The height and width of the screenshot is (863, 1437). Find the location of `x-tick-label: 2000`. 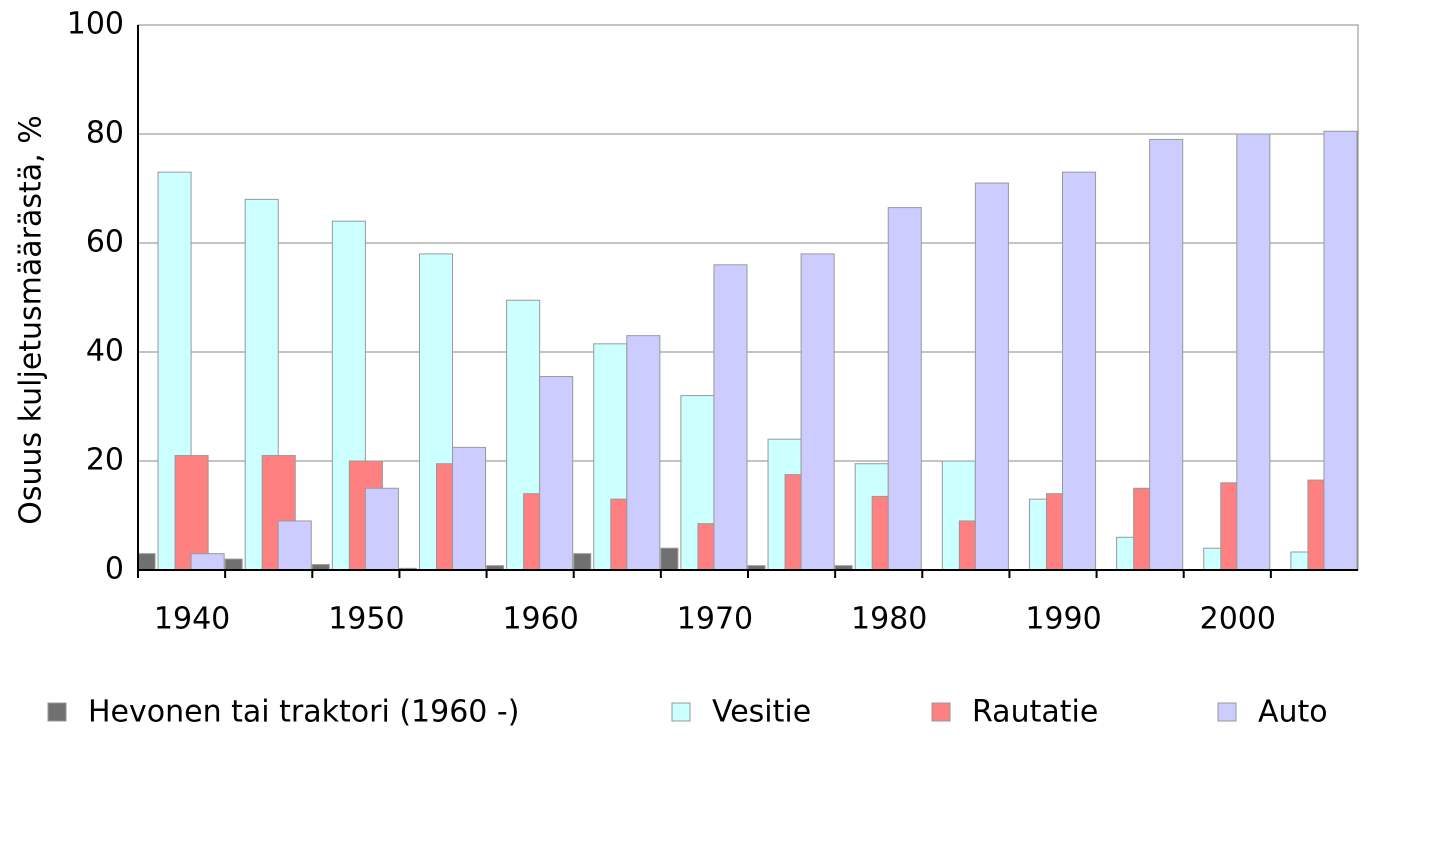

x-tick-label: 2000 is located at coordinates (1238, 619).